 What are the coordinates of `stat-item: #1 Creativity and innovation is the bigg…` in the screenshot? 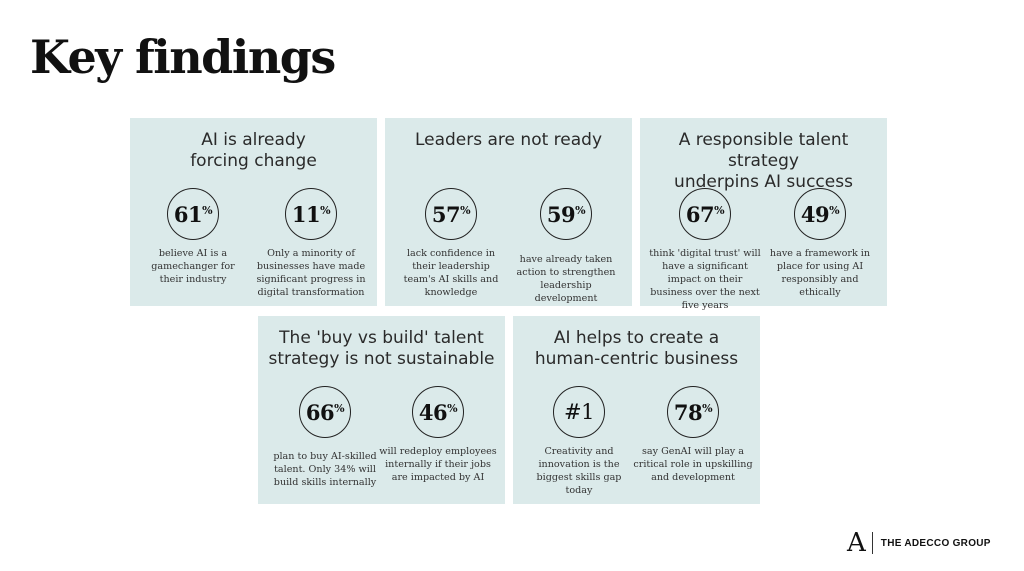 It's located at (579, 441).